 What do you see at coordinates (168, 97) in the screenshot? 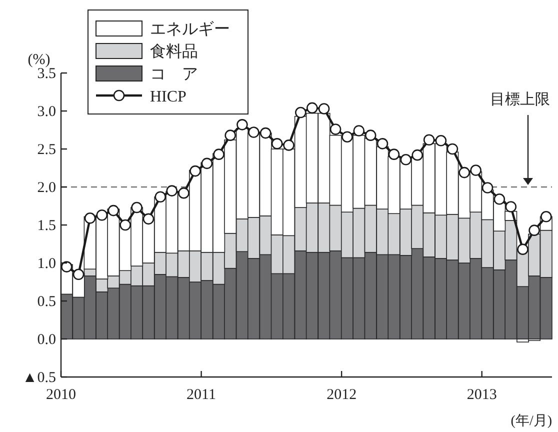
I see `legend-label: HICP` at bounding box center [168, 97].